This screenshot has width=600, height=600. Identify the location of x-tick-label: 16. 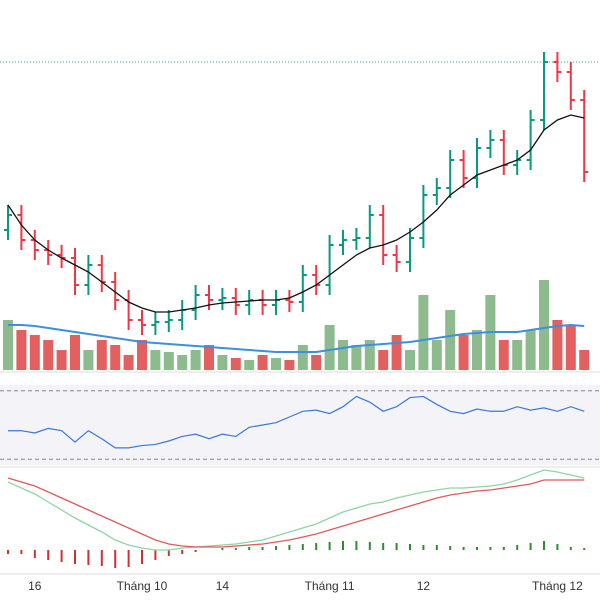
(35, 586).